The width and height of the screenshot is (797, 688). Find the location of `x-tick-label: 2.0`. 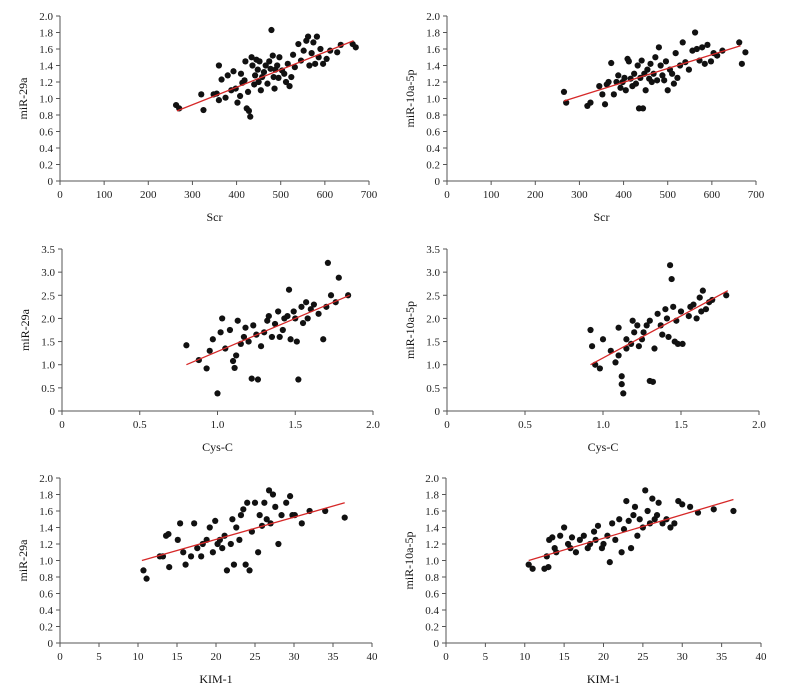

x-tick-label: 2.0 is located at coordinates (373, 425).